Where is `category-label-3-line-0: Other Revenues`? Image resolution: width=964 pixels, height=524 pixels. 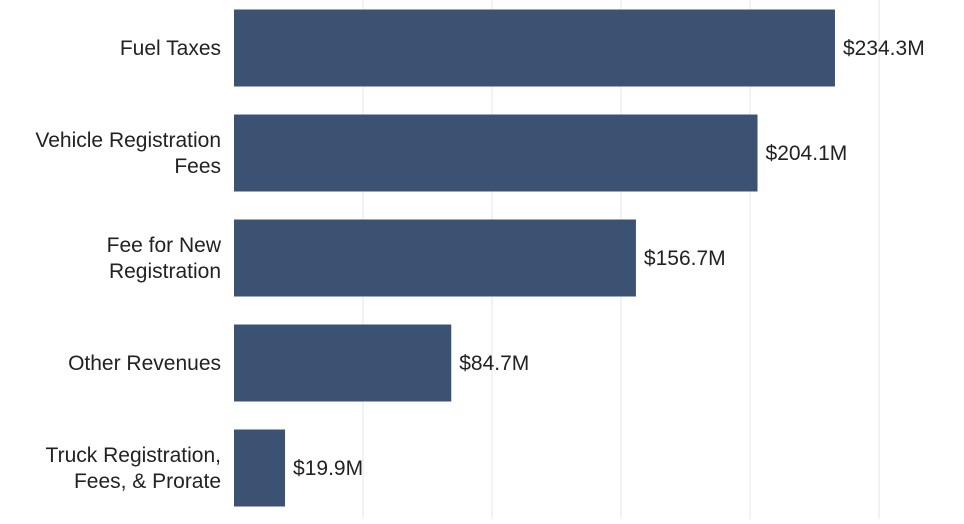
category-label-3-line-0: Other Revenues is located at coordinates (144, 363).